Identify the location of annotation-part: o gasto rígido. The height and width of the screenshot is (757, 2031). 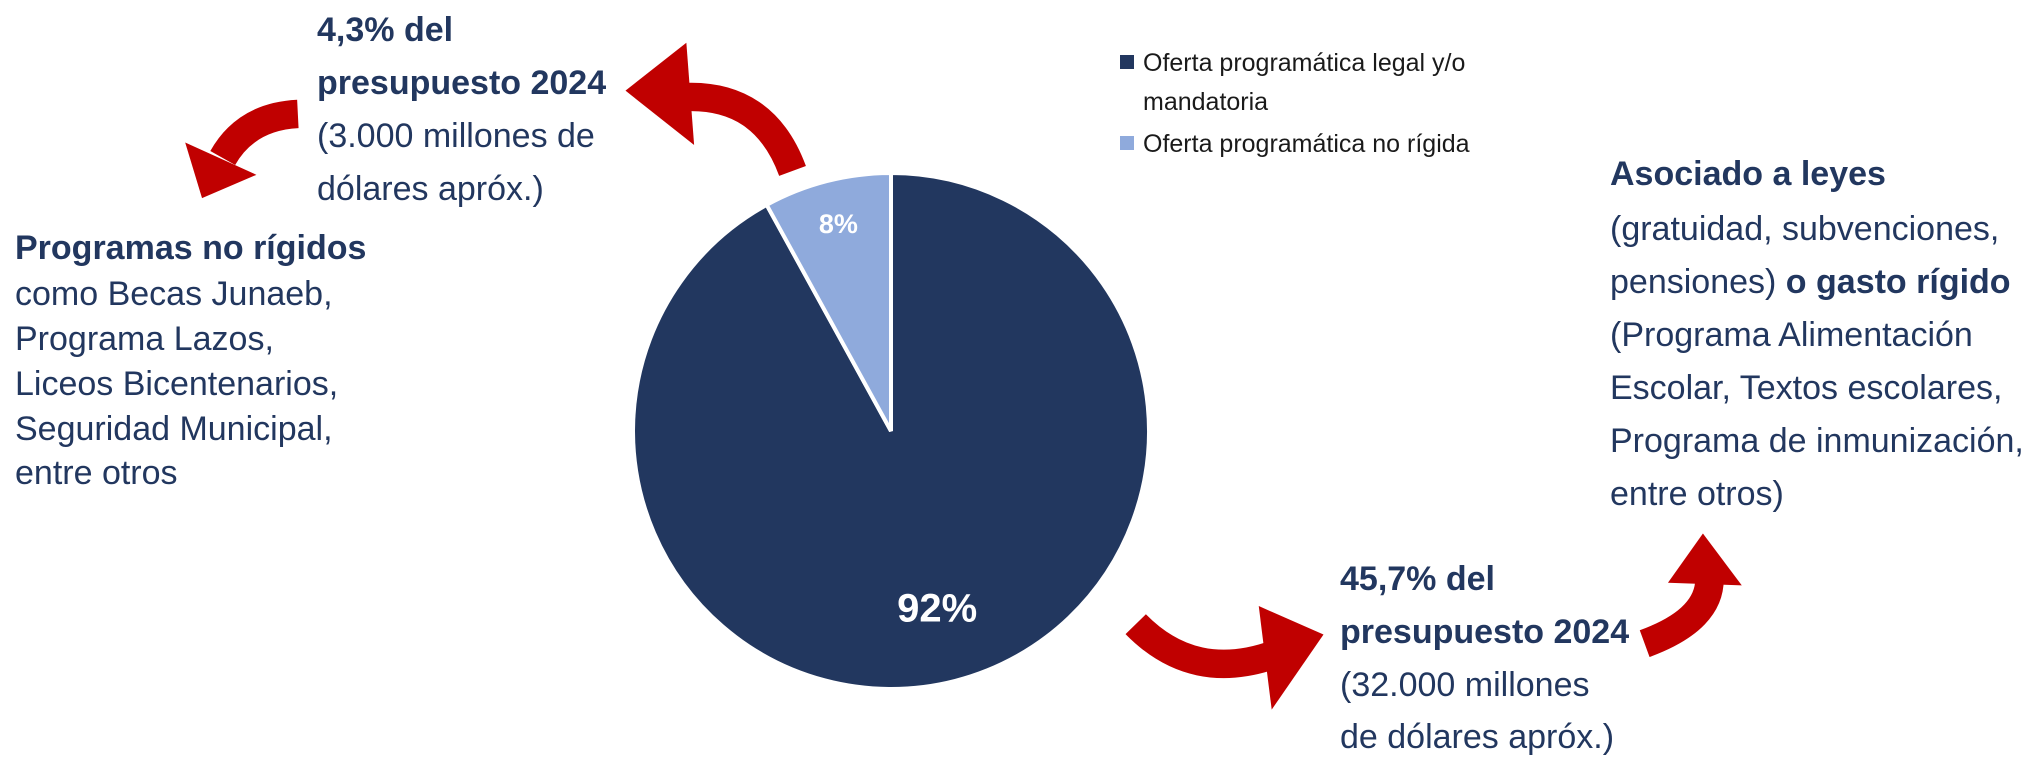
(1898, 282).